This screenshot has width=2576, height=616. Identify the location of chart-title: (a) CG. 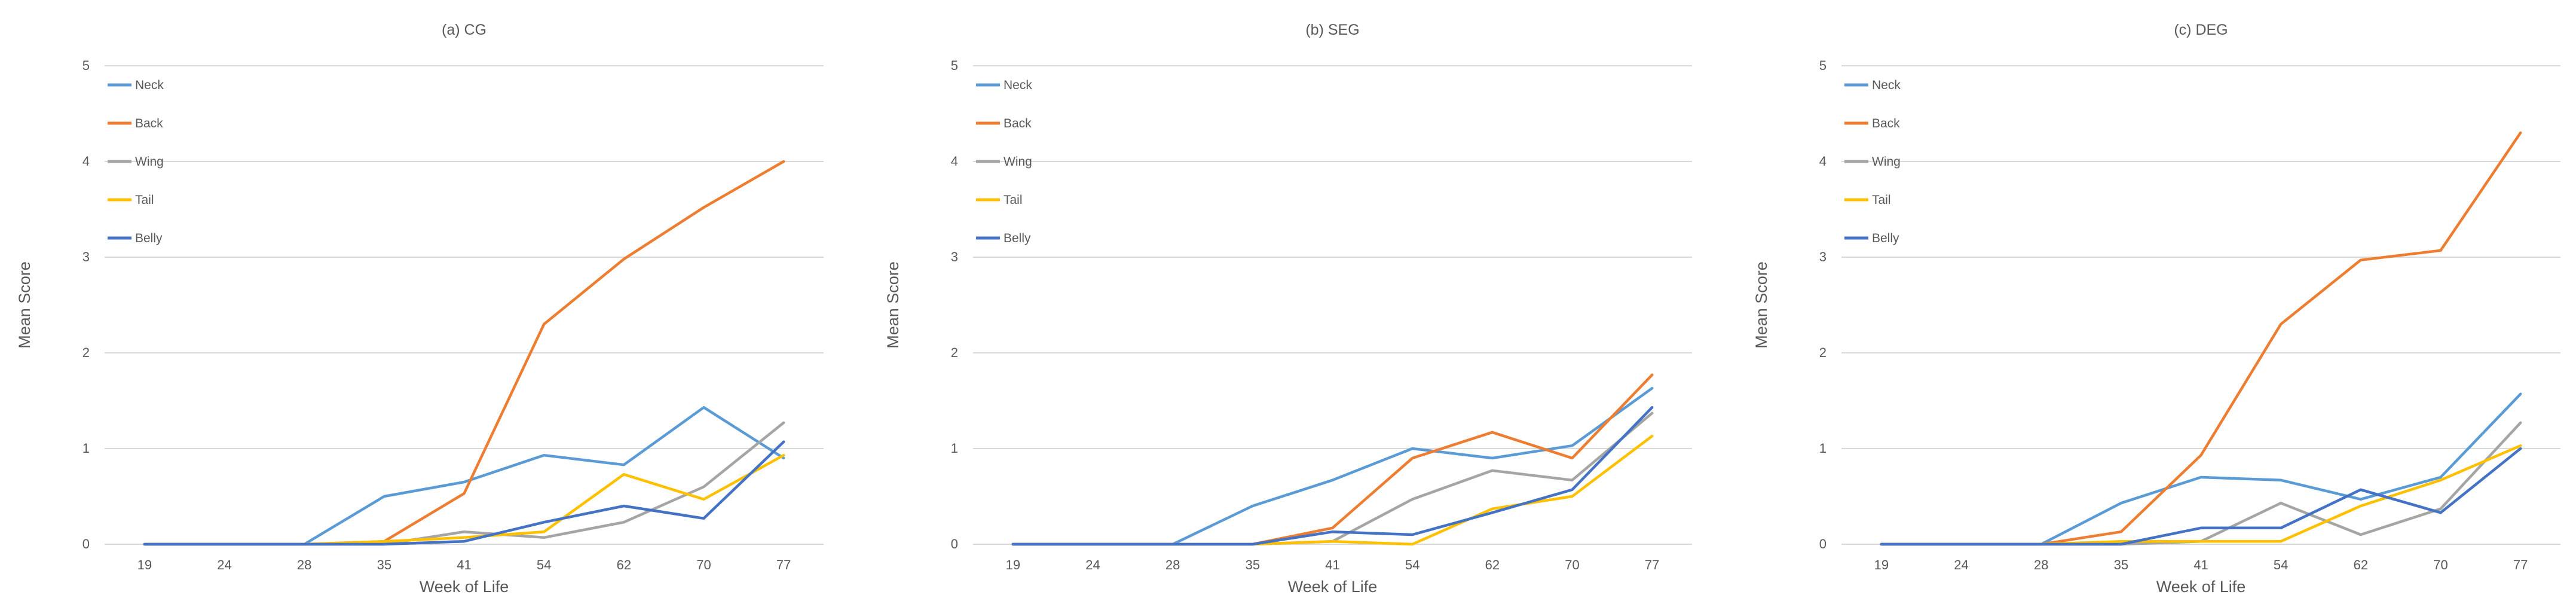
(464, 30).